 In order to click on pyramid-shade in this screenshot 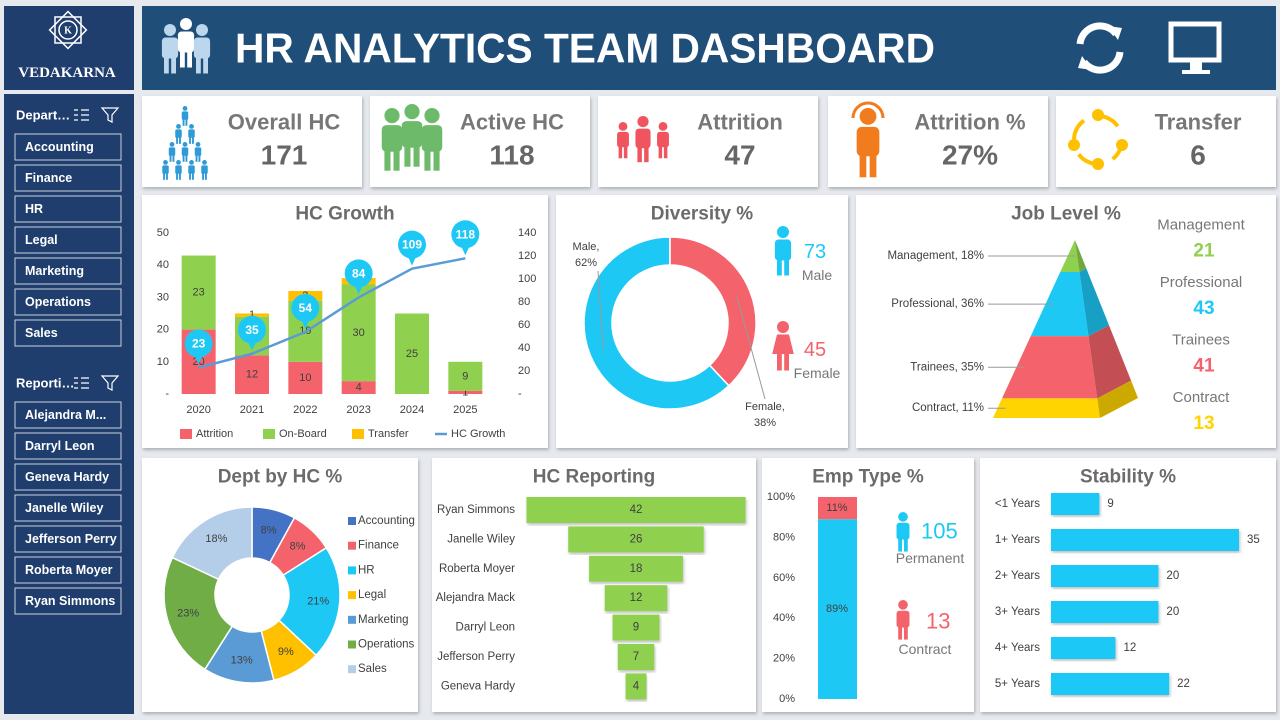, I will do `click(1110, 362)`.